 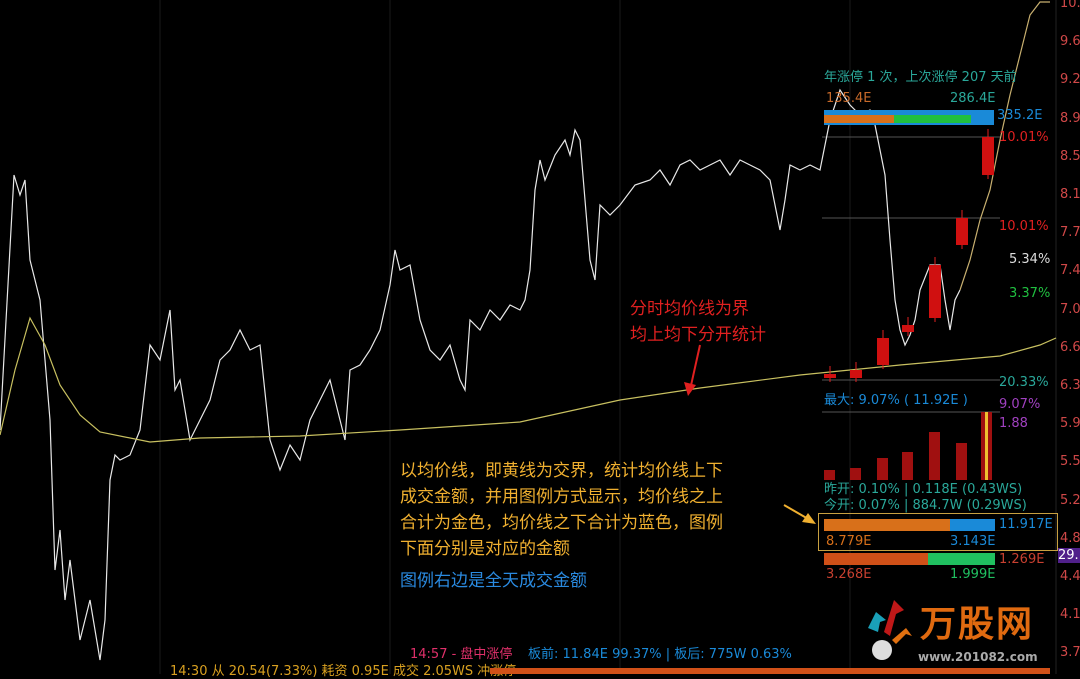 What do you see at coordinates (932, 119) in the screenshot?
I see `top-green-bar` at bounding box center [932, 119].